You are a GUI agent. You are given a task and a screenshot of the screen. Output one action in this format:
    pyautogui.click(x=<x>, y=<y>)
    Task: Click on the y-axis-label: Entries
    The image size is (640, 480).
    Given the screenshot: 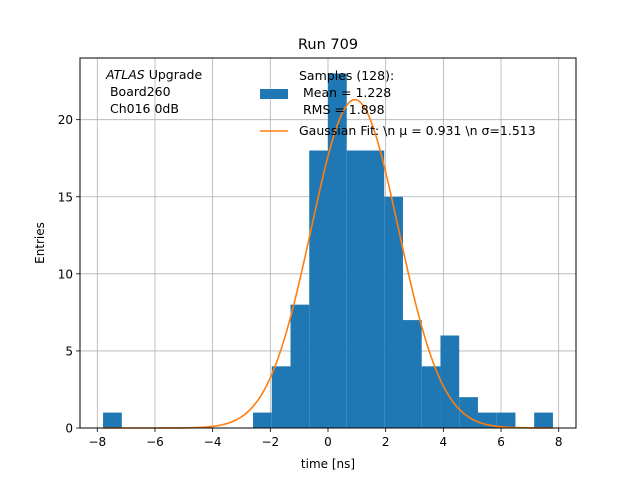 What is the action you would take?
    pyautogui.click(x=40, y=243)
    